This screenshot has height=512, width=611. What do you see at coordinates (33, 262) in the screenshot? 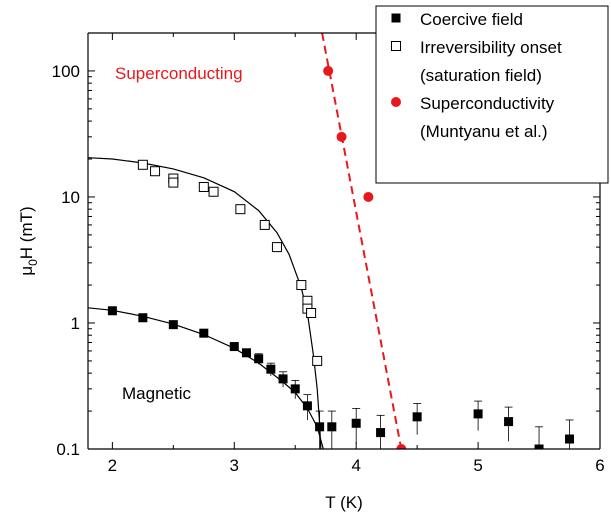
I see `y-label-sub: 0` at bounding box center [33, 262].